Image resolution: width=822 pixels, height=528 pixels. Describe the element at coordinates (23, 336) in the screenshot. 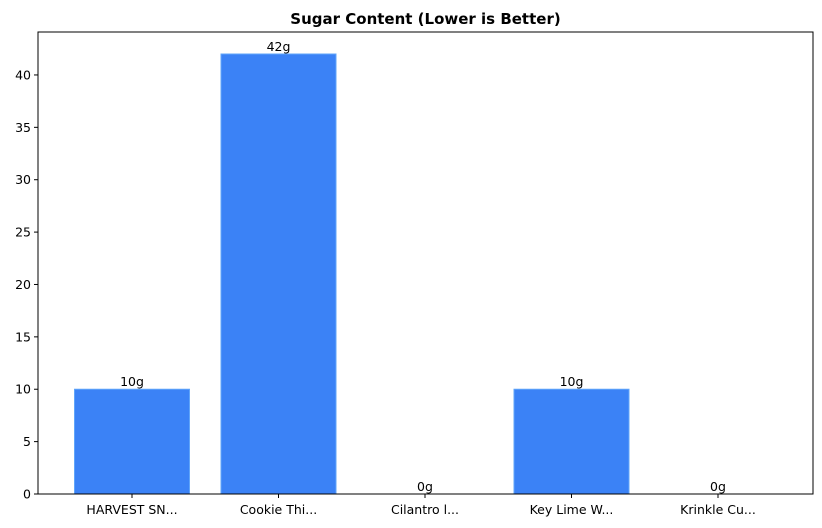

I see `y-tick-label: 15` at that location.